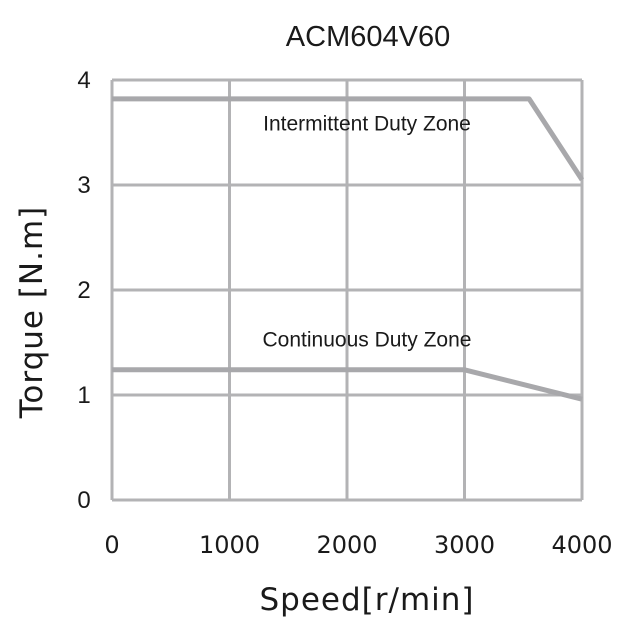  Describe the element at coordinates (366, 600) in the screenshot. I see `x-axis-title: Speed[r/min]` at that location.